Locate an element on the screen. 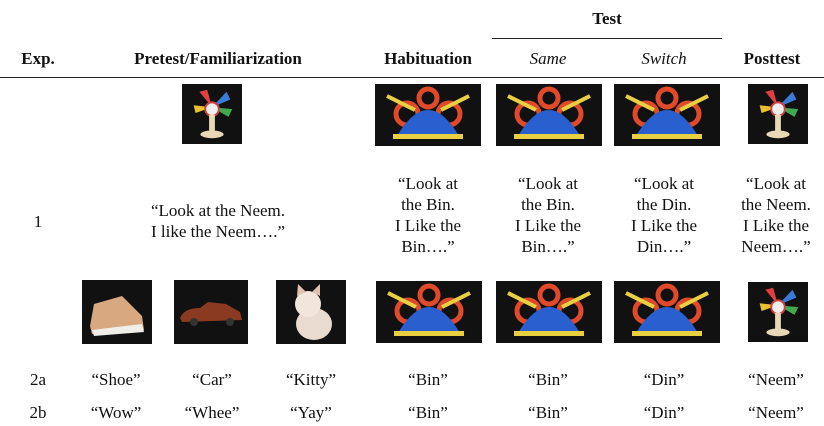 This screenshot has width=824, height=426. header-group: Test is located at coordinates (607, 18).